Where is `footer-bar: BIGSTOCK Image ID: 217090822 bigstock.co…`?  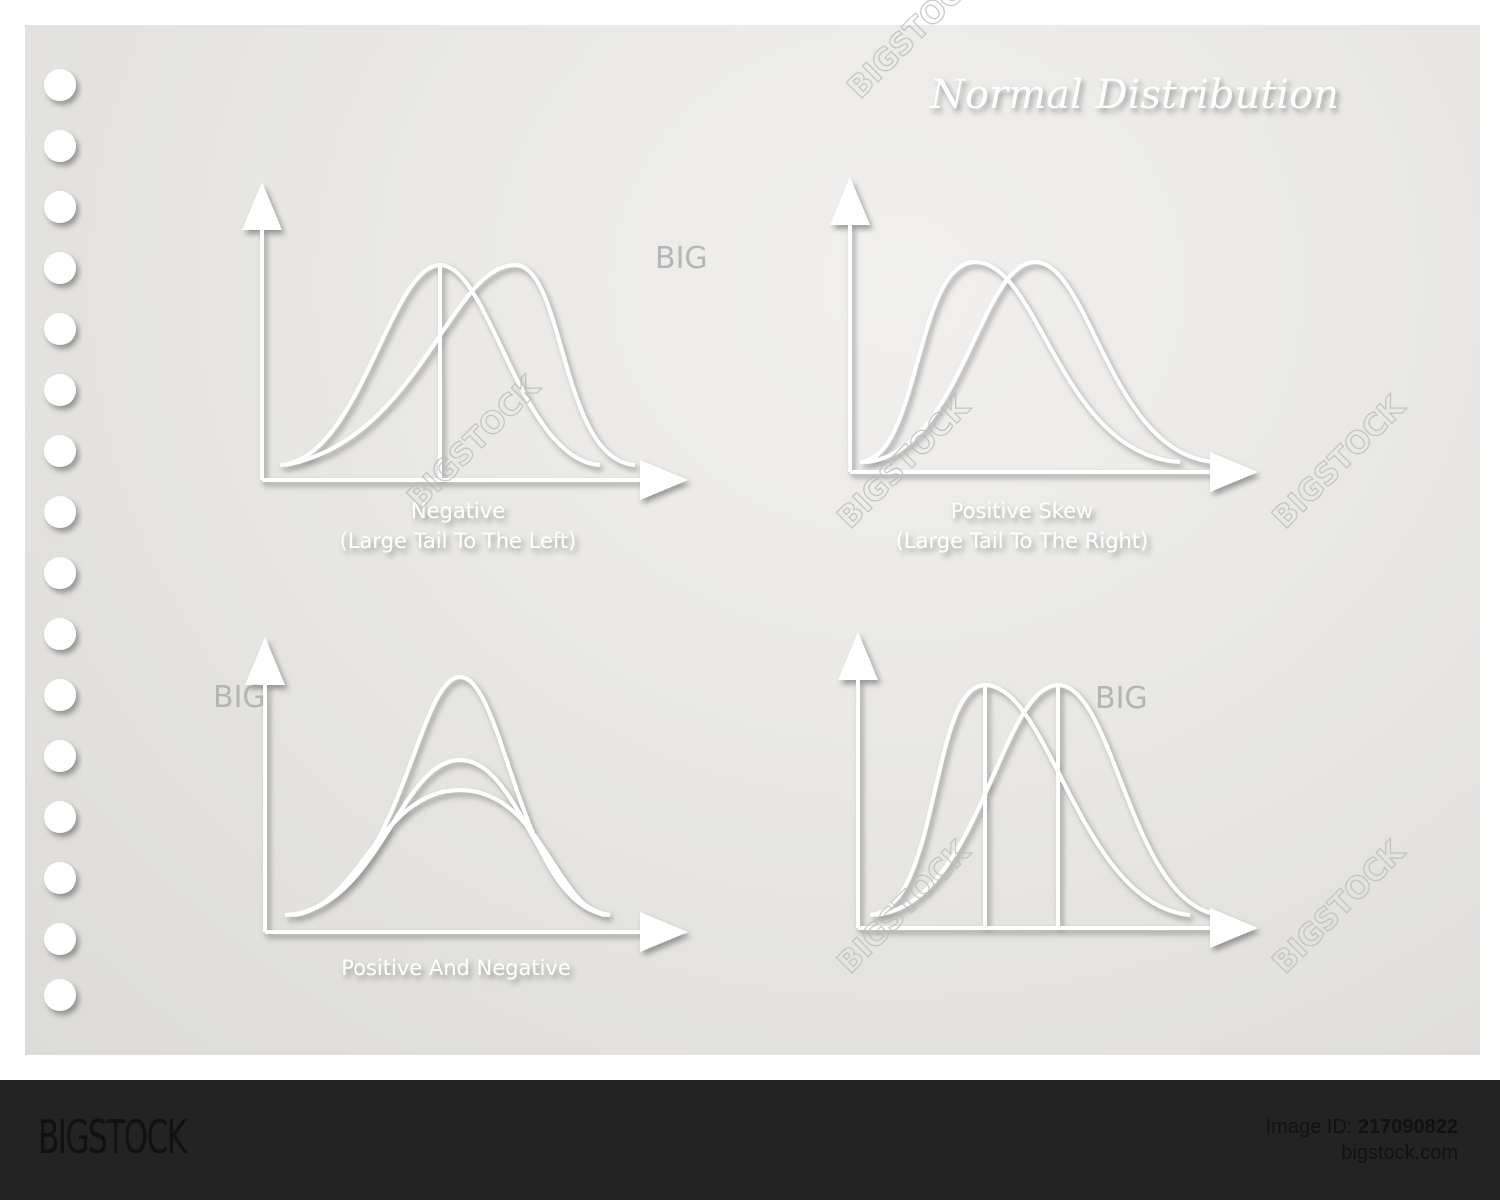
footer-bar: BIGSTOCK Image ID: 217090822 bigstock.co… is located at coordinates (750, 1140).